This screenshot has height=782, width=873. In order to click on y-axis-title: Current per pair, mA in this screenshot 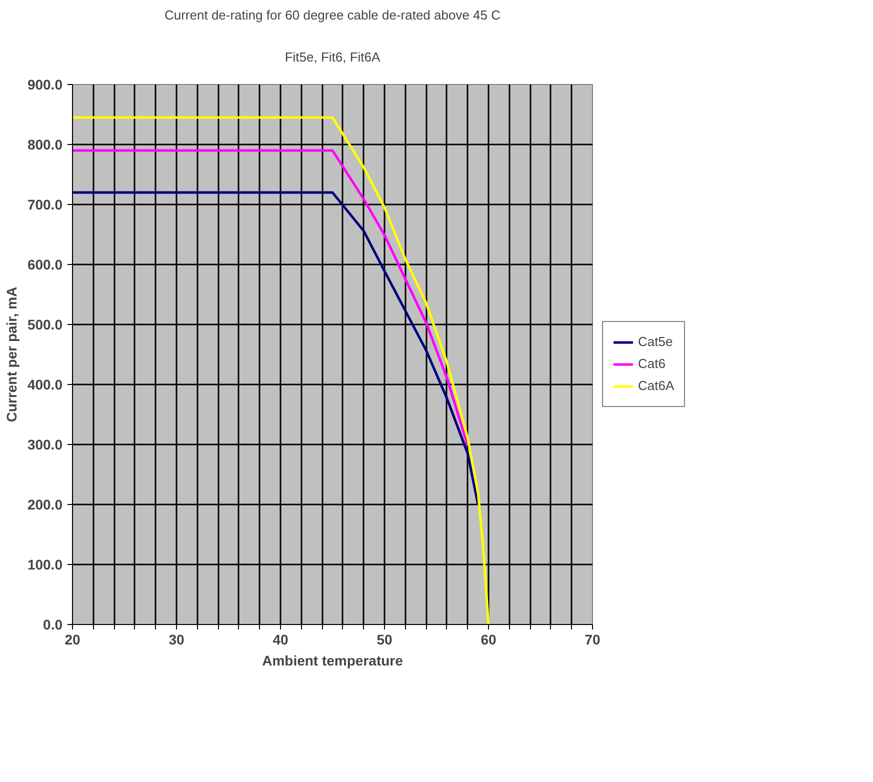, I will do `click(11, 354)`.